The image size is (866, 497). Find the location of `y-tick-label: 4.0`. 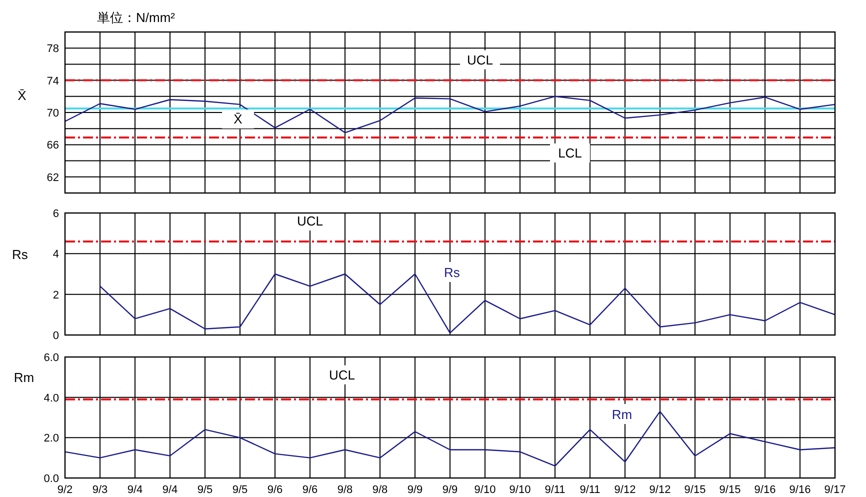

y-tick-label: 4.0 is located at coordinates (51, 398).